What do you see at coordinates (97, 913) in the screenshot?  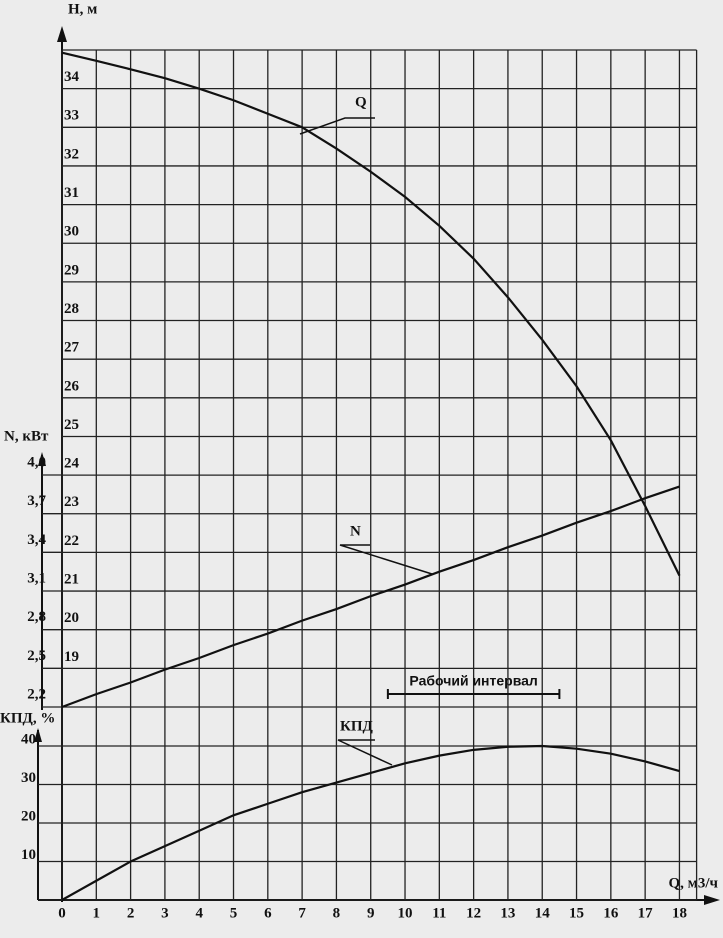 I see `x-tick-label: 1` at bounding box center [97, 913].